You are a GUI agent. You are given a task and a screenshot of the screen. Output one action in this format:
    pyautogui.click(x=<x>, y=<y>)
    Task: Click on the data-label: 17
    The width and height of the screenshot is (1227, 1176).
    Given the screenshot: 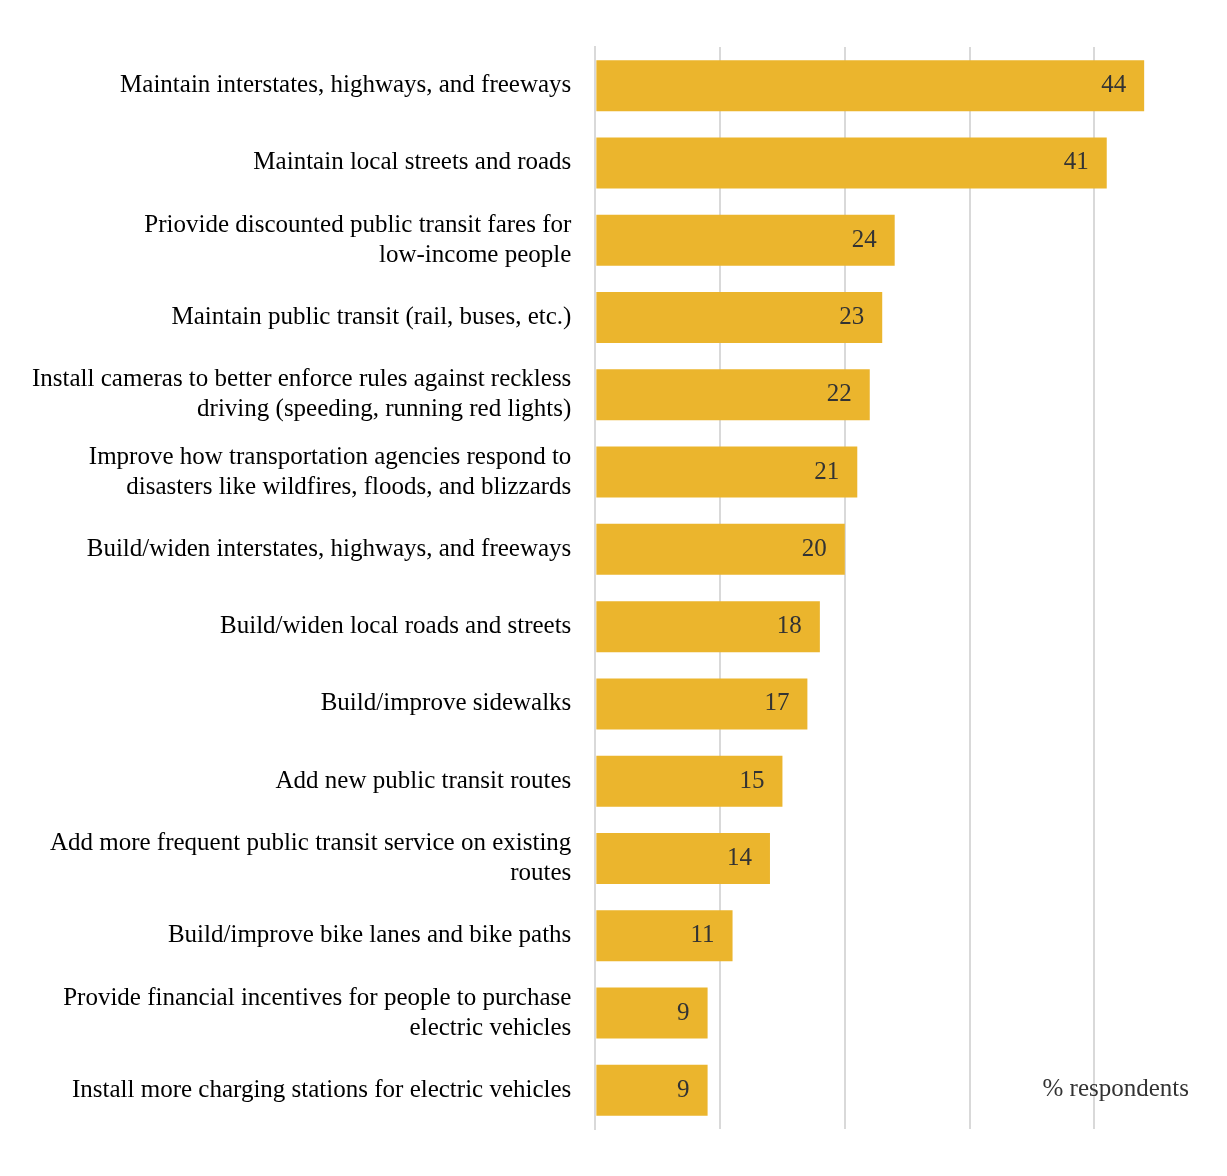 What is the action you would take?
    pyautogui.click(x=777, y=702)
    